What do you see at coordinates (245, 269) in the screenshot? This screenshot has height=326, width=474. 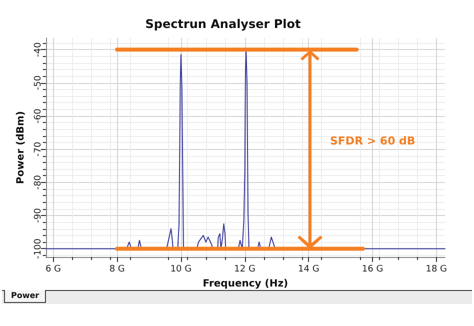 I see `x-tick-label: 12 G` at bounding box center [245, 269].